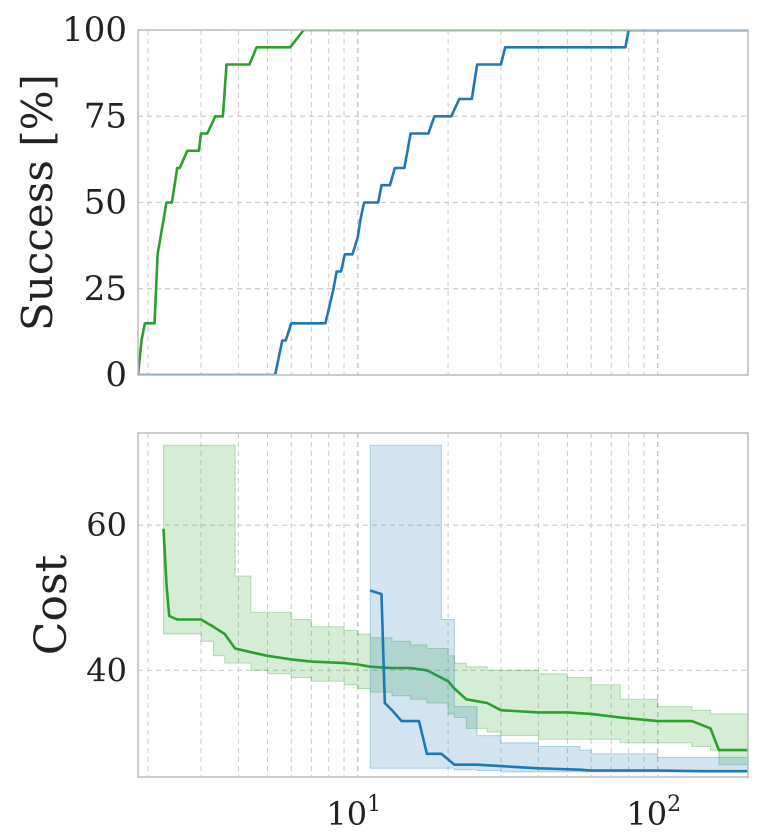 The image size is (765, 839). What do you see at coordinates (116, 375) in the screenshot?
I see `success-ytick-label: 0` at bounding box center [116, 375].